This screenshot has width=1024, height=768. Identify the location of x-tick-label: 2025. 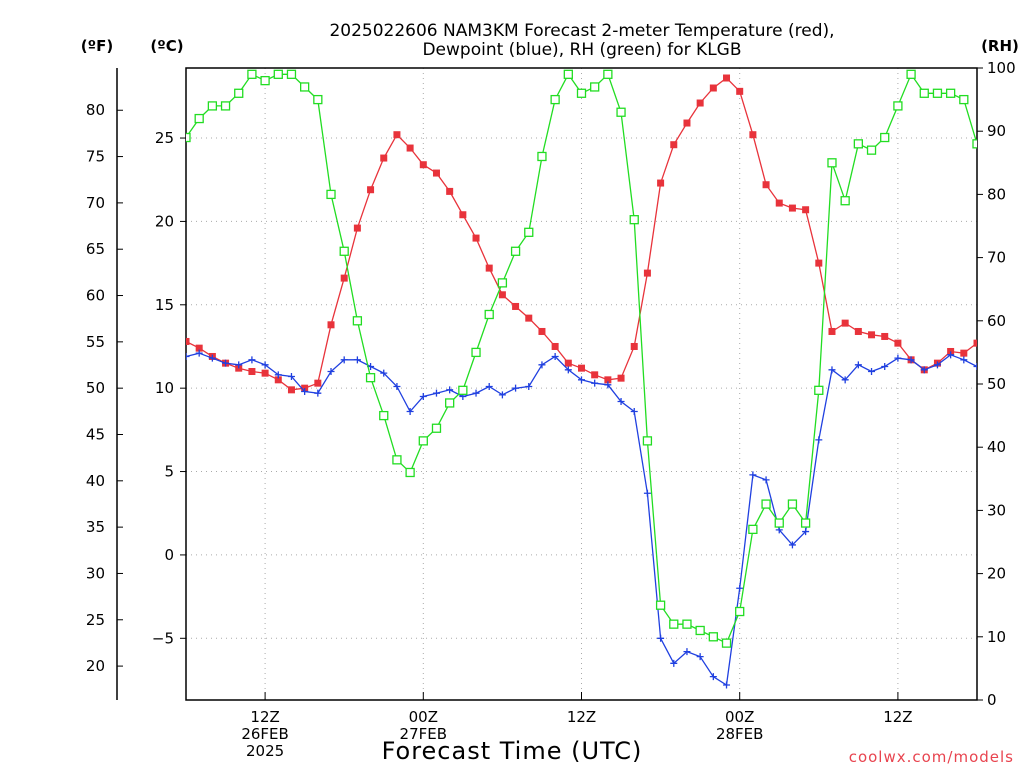
(265, 751).